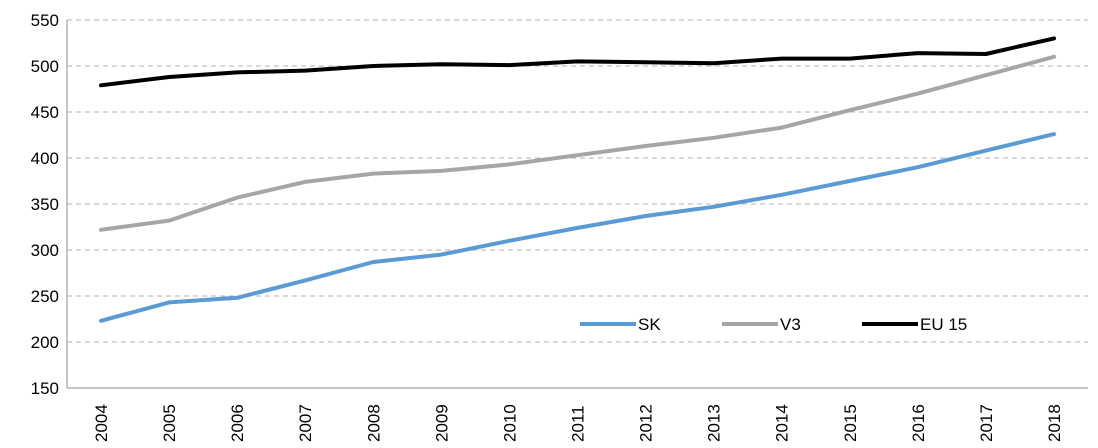  What do you see at coordinates (441, 423) in the screenshot?
I see `x-tick-label: 2009` at bounding box center [441, 423].